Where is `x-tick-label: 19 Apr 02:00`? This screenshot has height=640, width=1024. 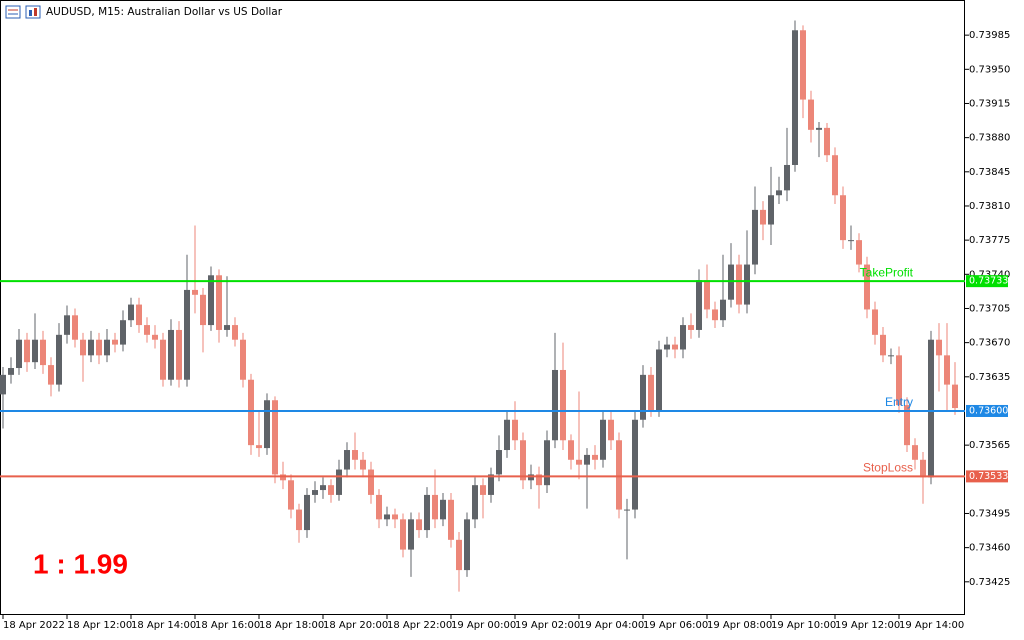 x-tick-label: 19 Apr 02:00 is located at coordinates (547, 625).